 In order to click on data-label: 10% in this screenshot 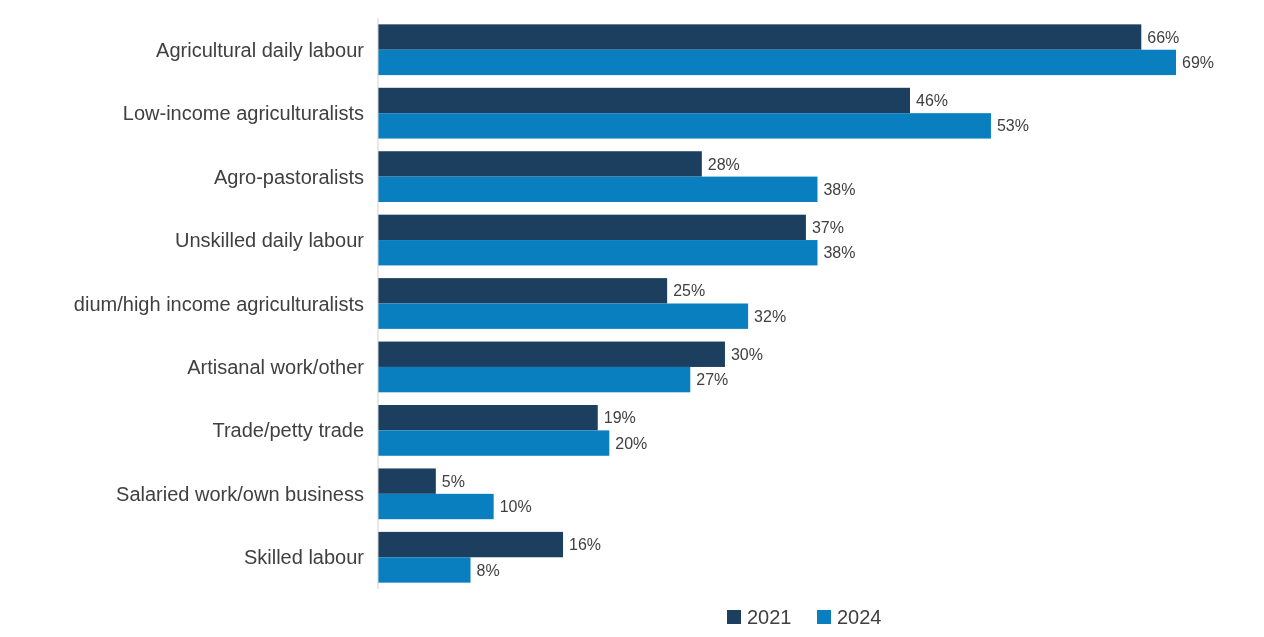, I will do `click(515, 507)`.